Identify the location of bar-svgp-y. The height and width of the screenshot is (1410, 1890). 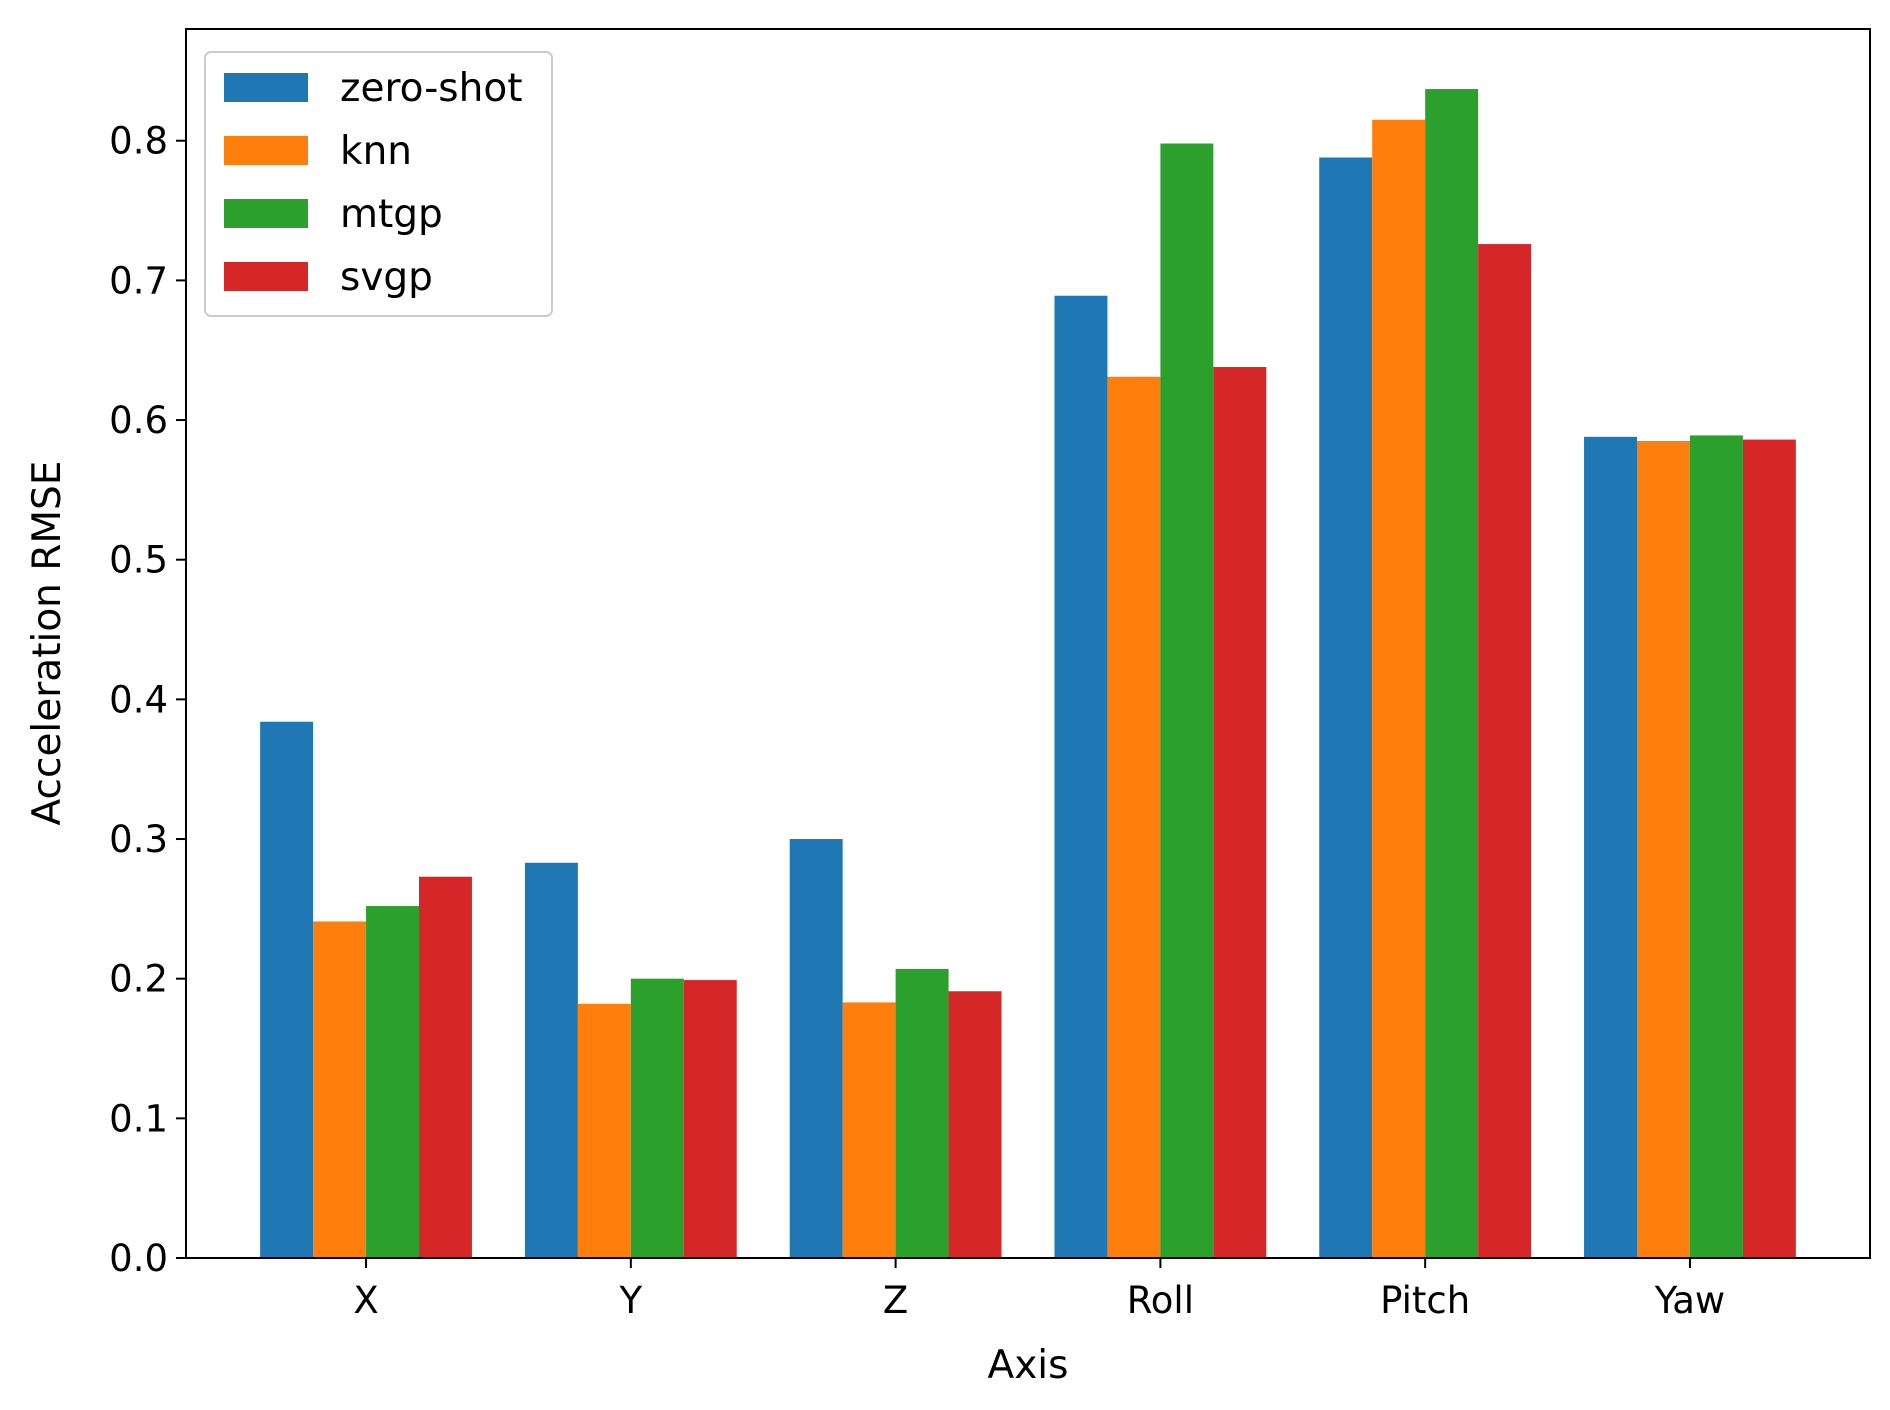
(710, 1119).